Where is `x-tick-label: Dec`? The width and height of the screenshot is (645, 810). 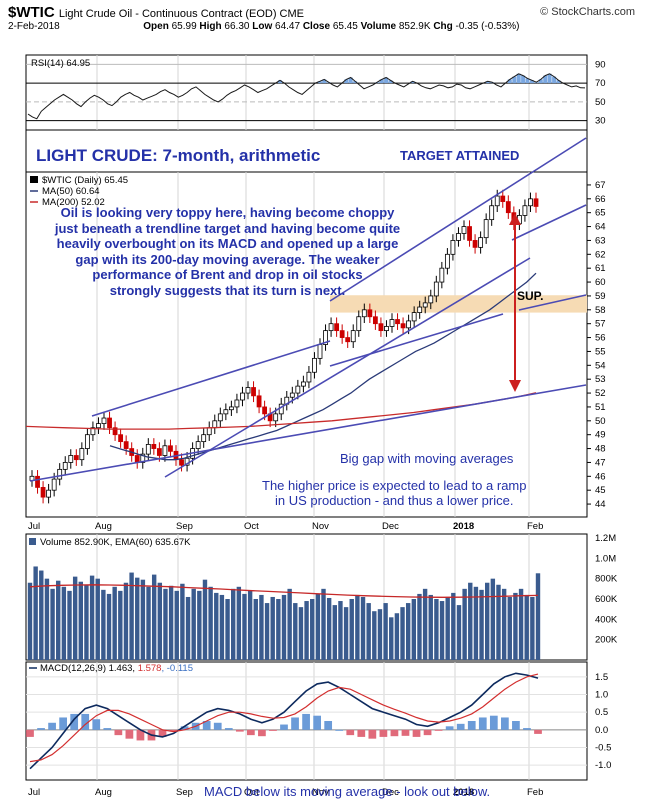
x-tick-label: Dec is located at coordinates (390, 526).